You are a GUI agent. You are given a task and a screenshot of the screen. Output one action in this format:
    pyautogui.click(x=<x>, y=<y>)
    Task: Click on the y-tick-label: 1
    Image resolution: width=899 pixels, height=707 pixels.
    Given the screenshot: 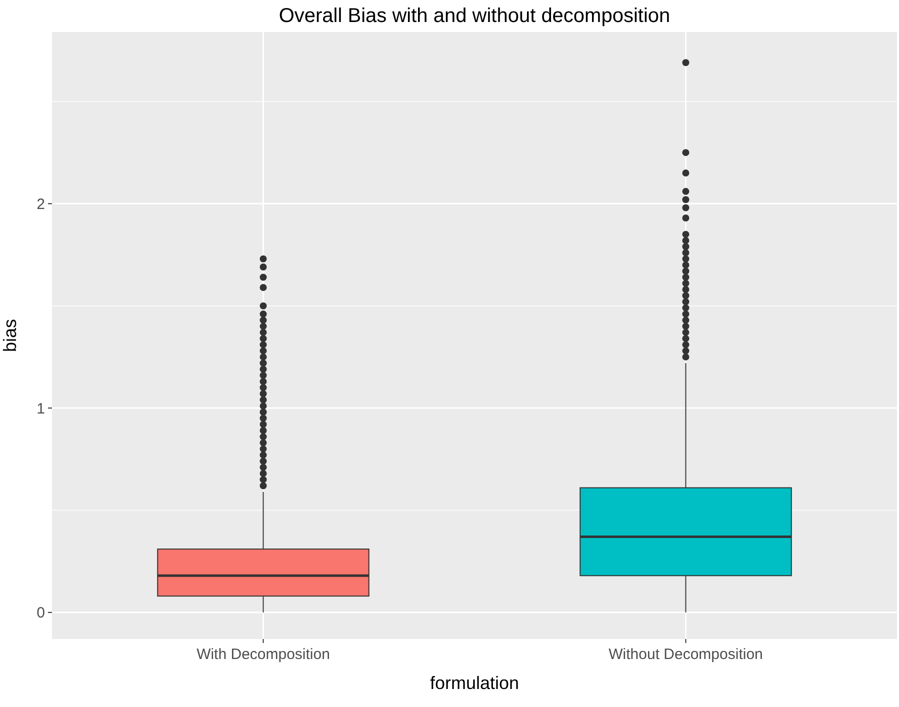 What is the action you would take?
    pyautogui.click(x=40, y=409)
    